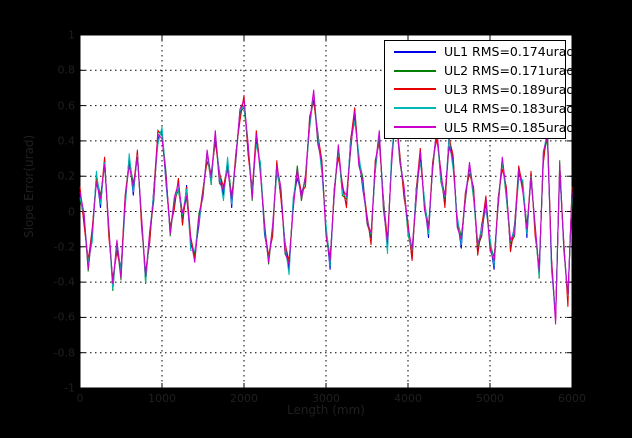 The width and height of the screenshot is (632, 438). What do you see at coordinates (66, 176) in the screenshot?
I see `y-tick-label: 0.2` at bounding box center [66, 176].